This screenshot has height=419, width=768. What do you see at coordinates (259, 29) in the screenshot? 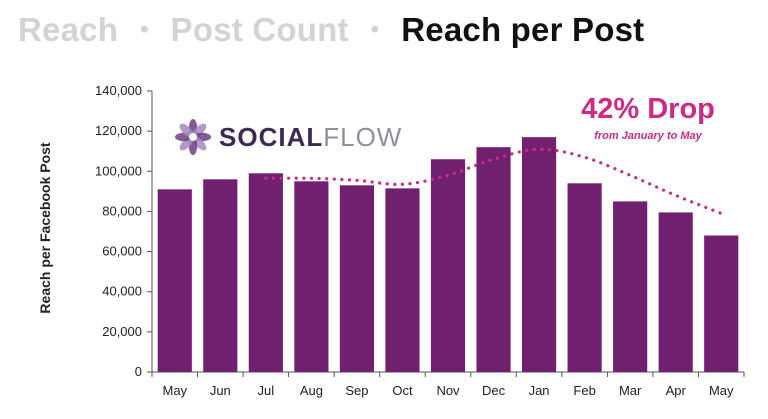
I see `header-tab-post-count: Post Count` at bounding box center [259, 29].